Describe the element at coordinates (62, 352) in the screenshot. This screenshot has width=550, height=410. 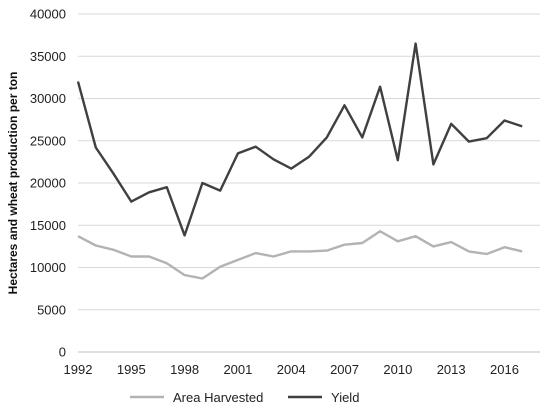
I see `y-tick-label: 0` at that location.